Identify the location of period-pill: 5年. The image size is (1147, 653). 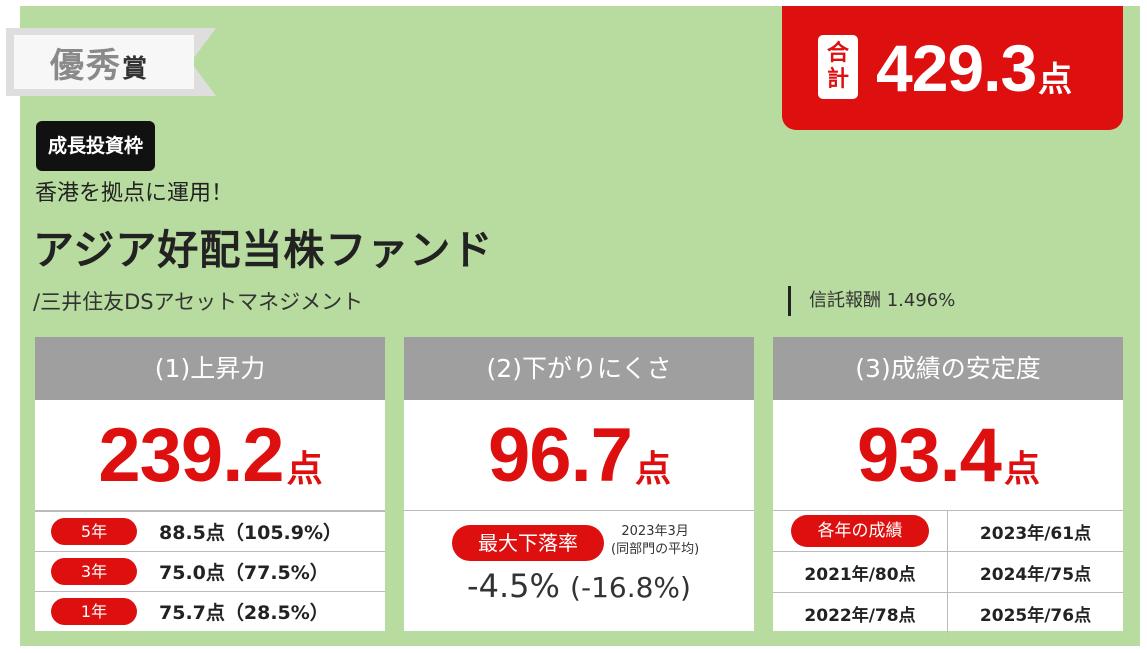
(94, 531).